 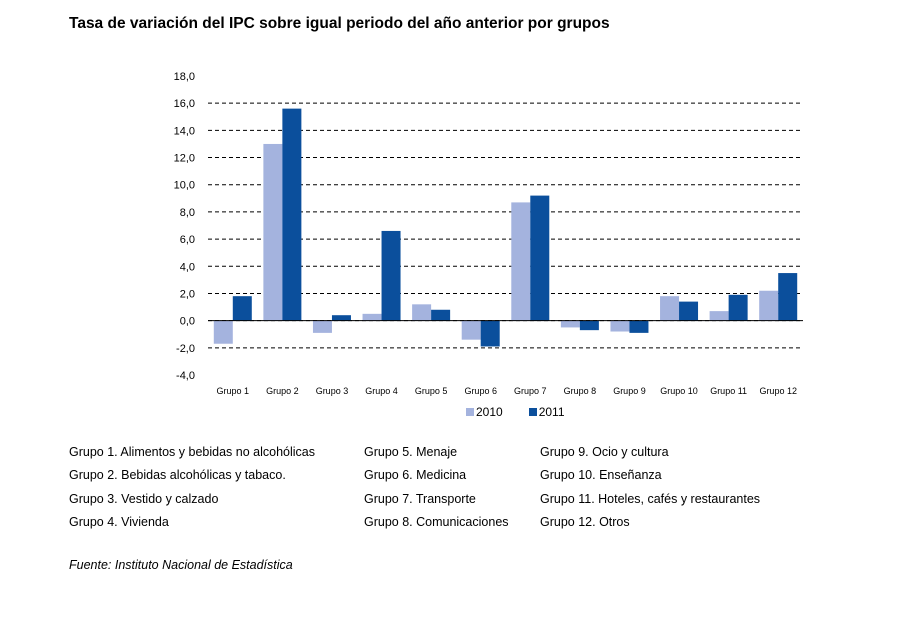 I want to click on group-description: Grupo 12. Otros, so click(x=585, y=521).